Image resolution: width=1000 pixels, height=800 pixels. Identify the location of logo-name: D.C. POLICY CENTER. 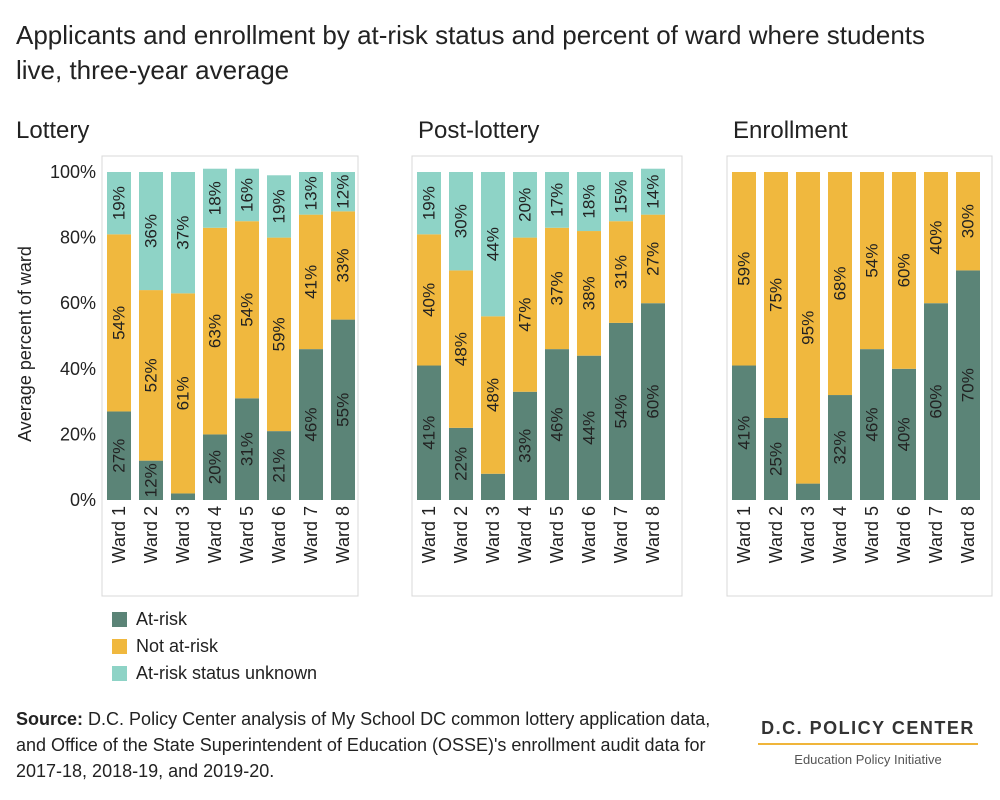
(868, 731).